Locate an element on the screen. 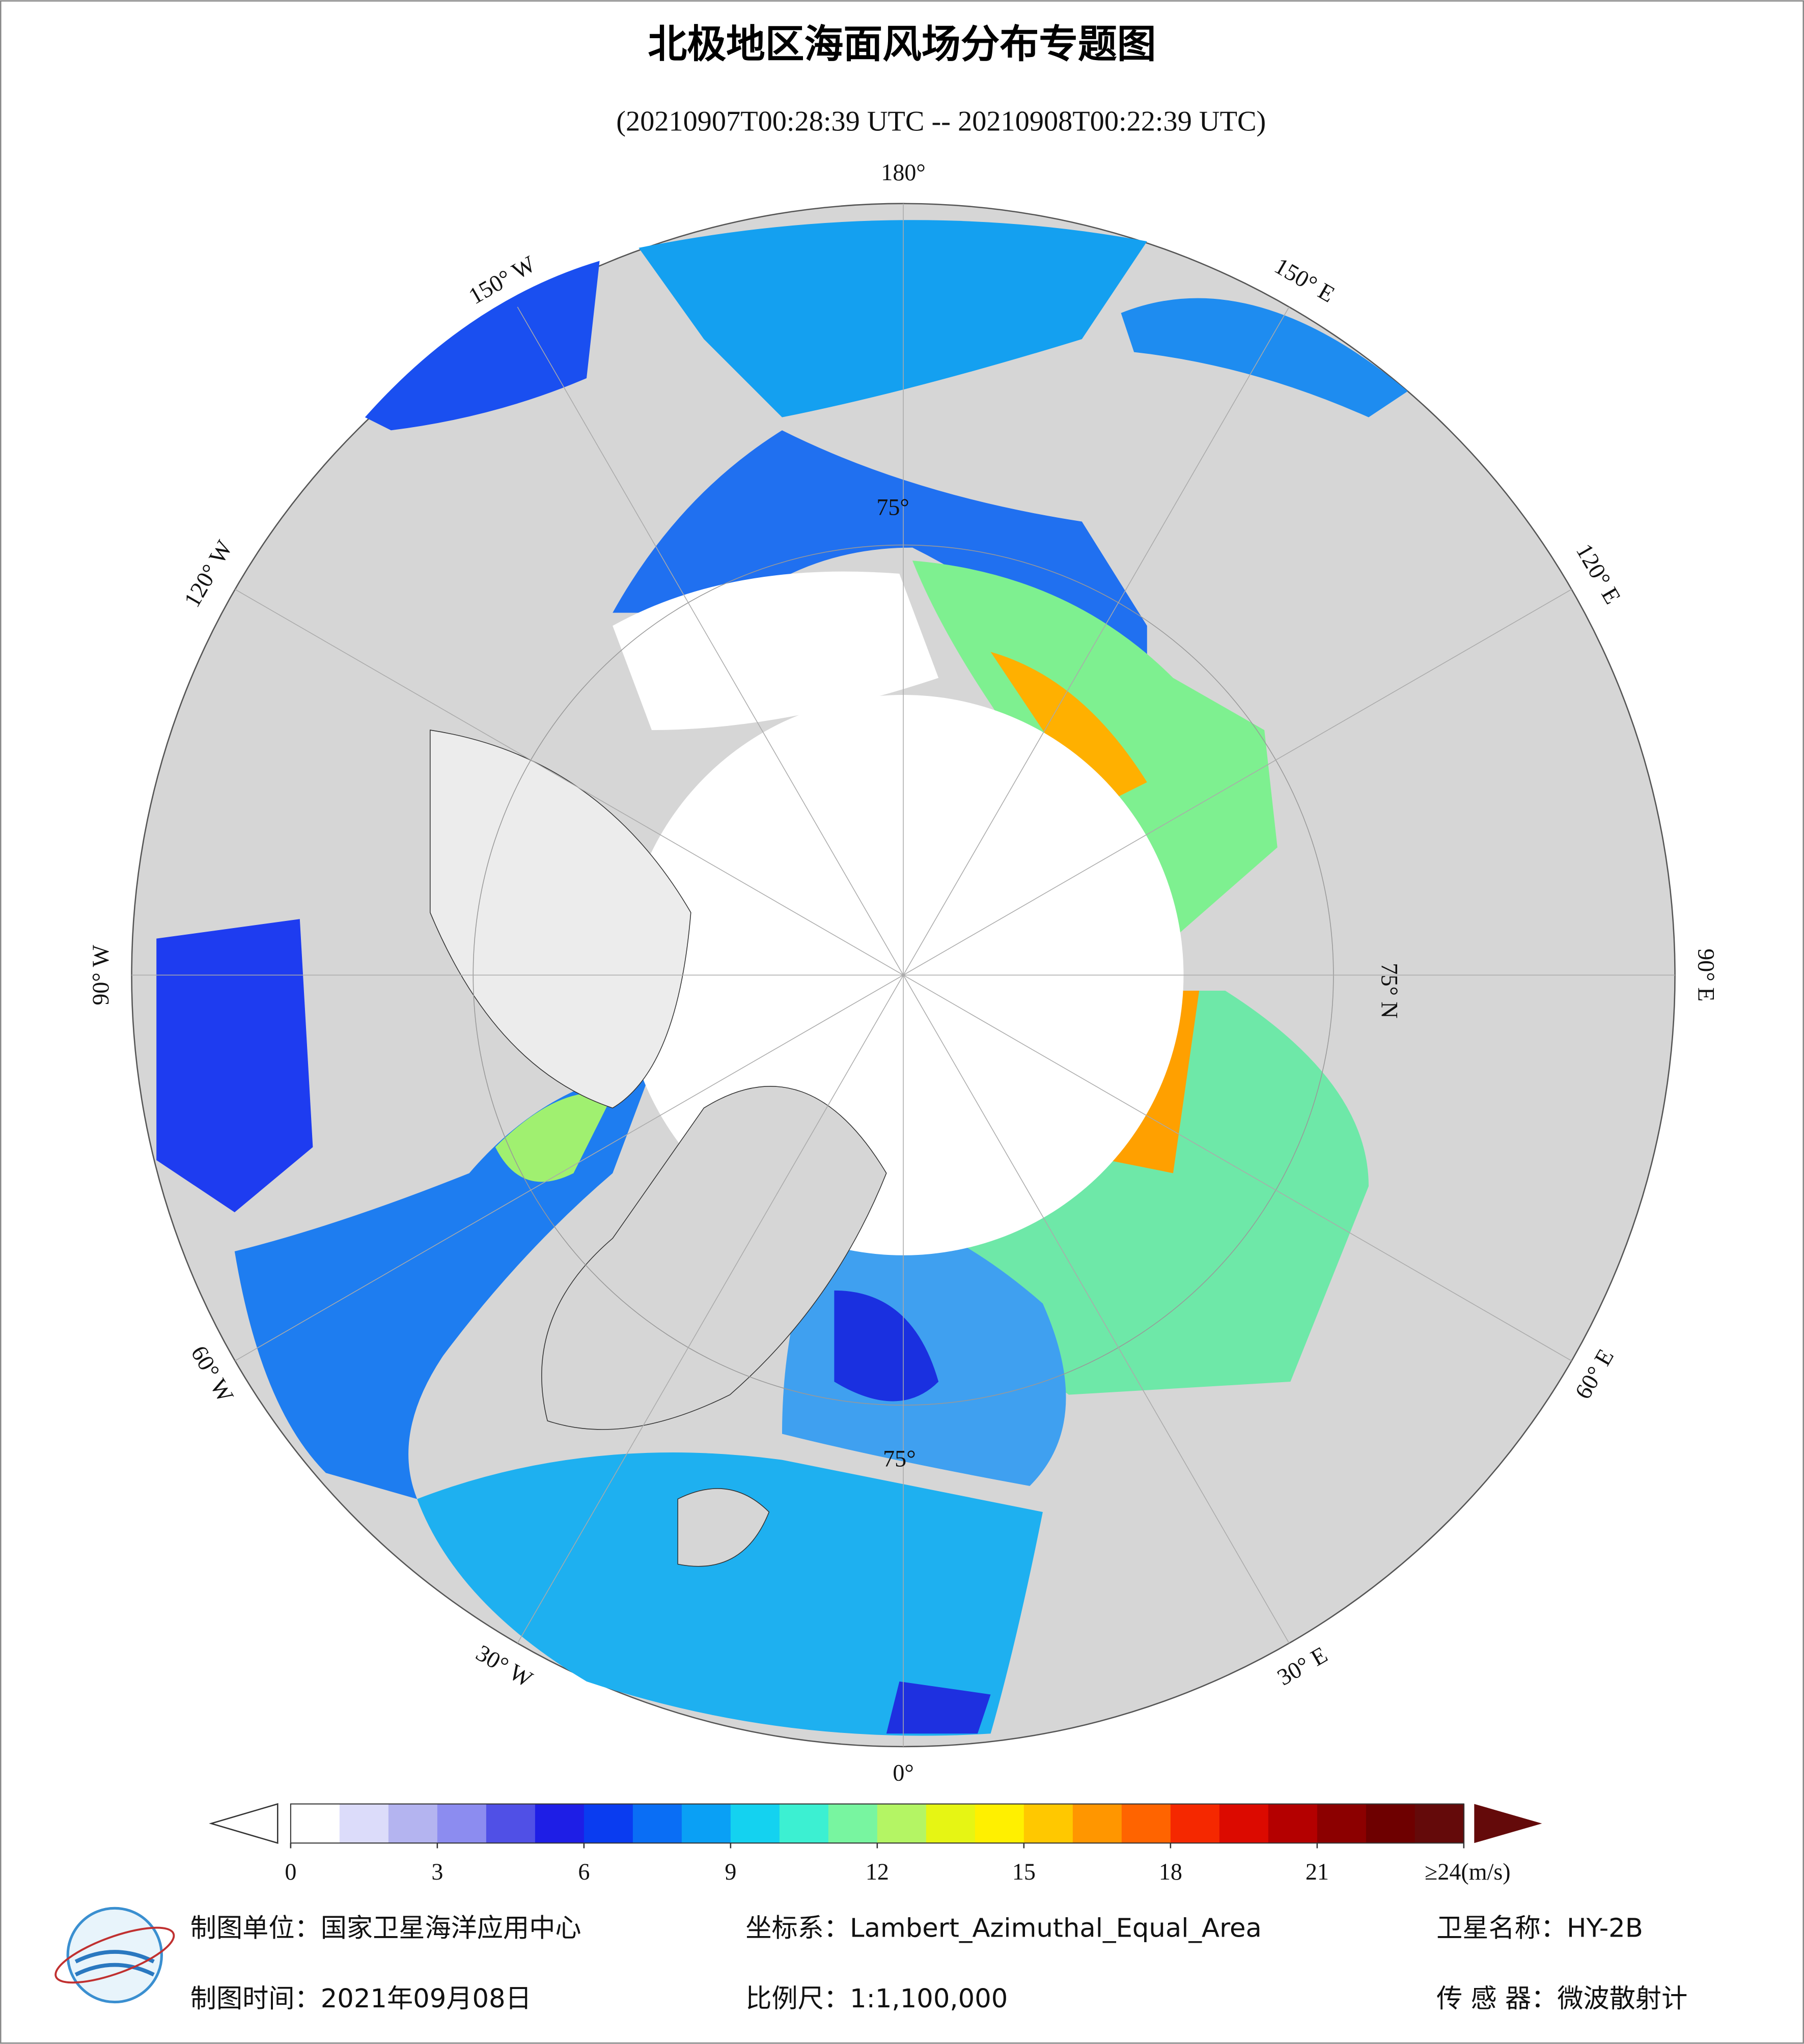 The height and width of the screenshot is (2044, 1804). colorbar-tick-label: 21 is located at coordinates (1317, 1872).